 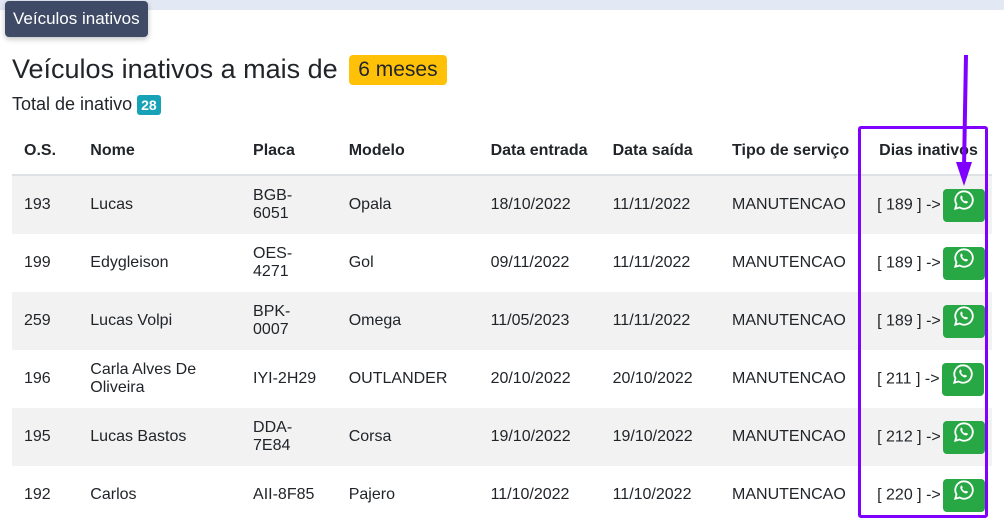 What do you see at coordinates (530, 262) in the screenshot?
I see `cell-entrada: 09/11/2022` at bounding box center [530, 262].